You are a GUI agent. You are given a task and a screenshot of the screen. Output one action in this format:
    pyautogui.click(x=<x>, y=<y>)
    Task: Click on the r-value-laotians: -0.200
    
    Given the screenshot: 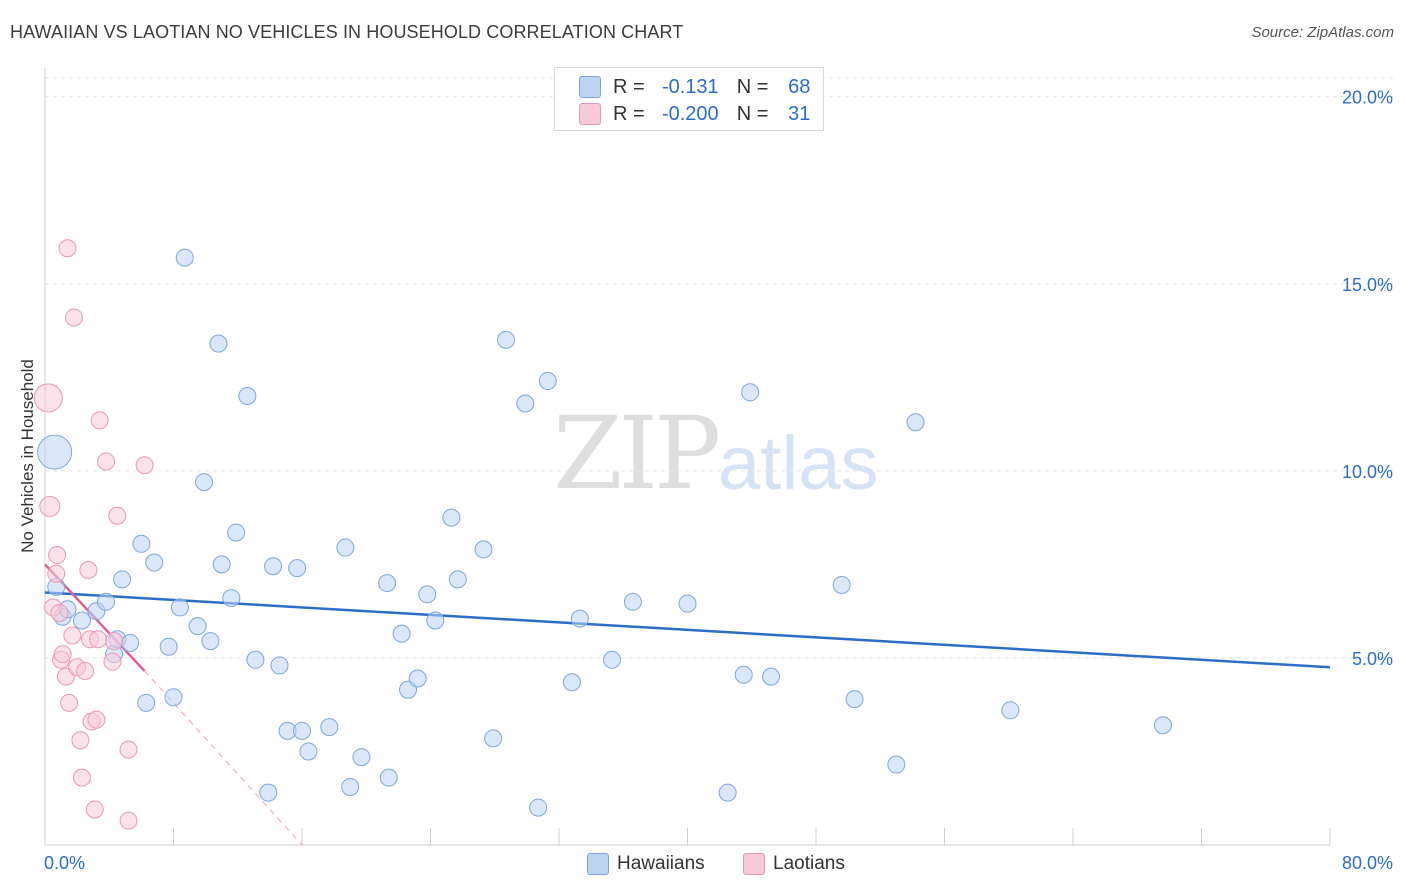 What is the action you would take?
    pyautogui.click(x=690, y=113)
    